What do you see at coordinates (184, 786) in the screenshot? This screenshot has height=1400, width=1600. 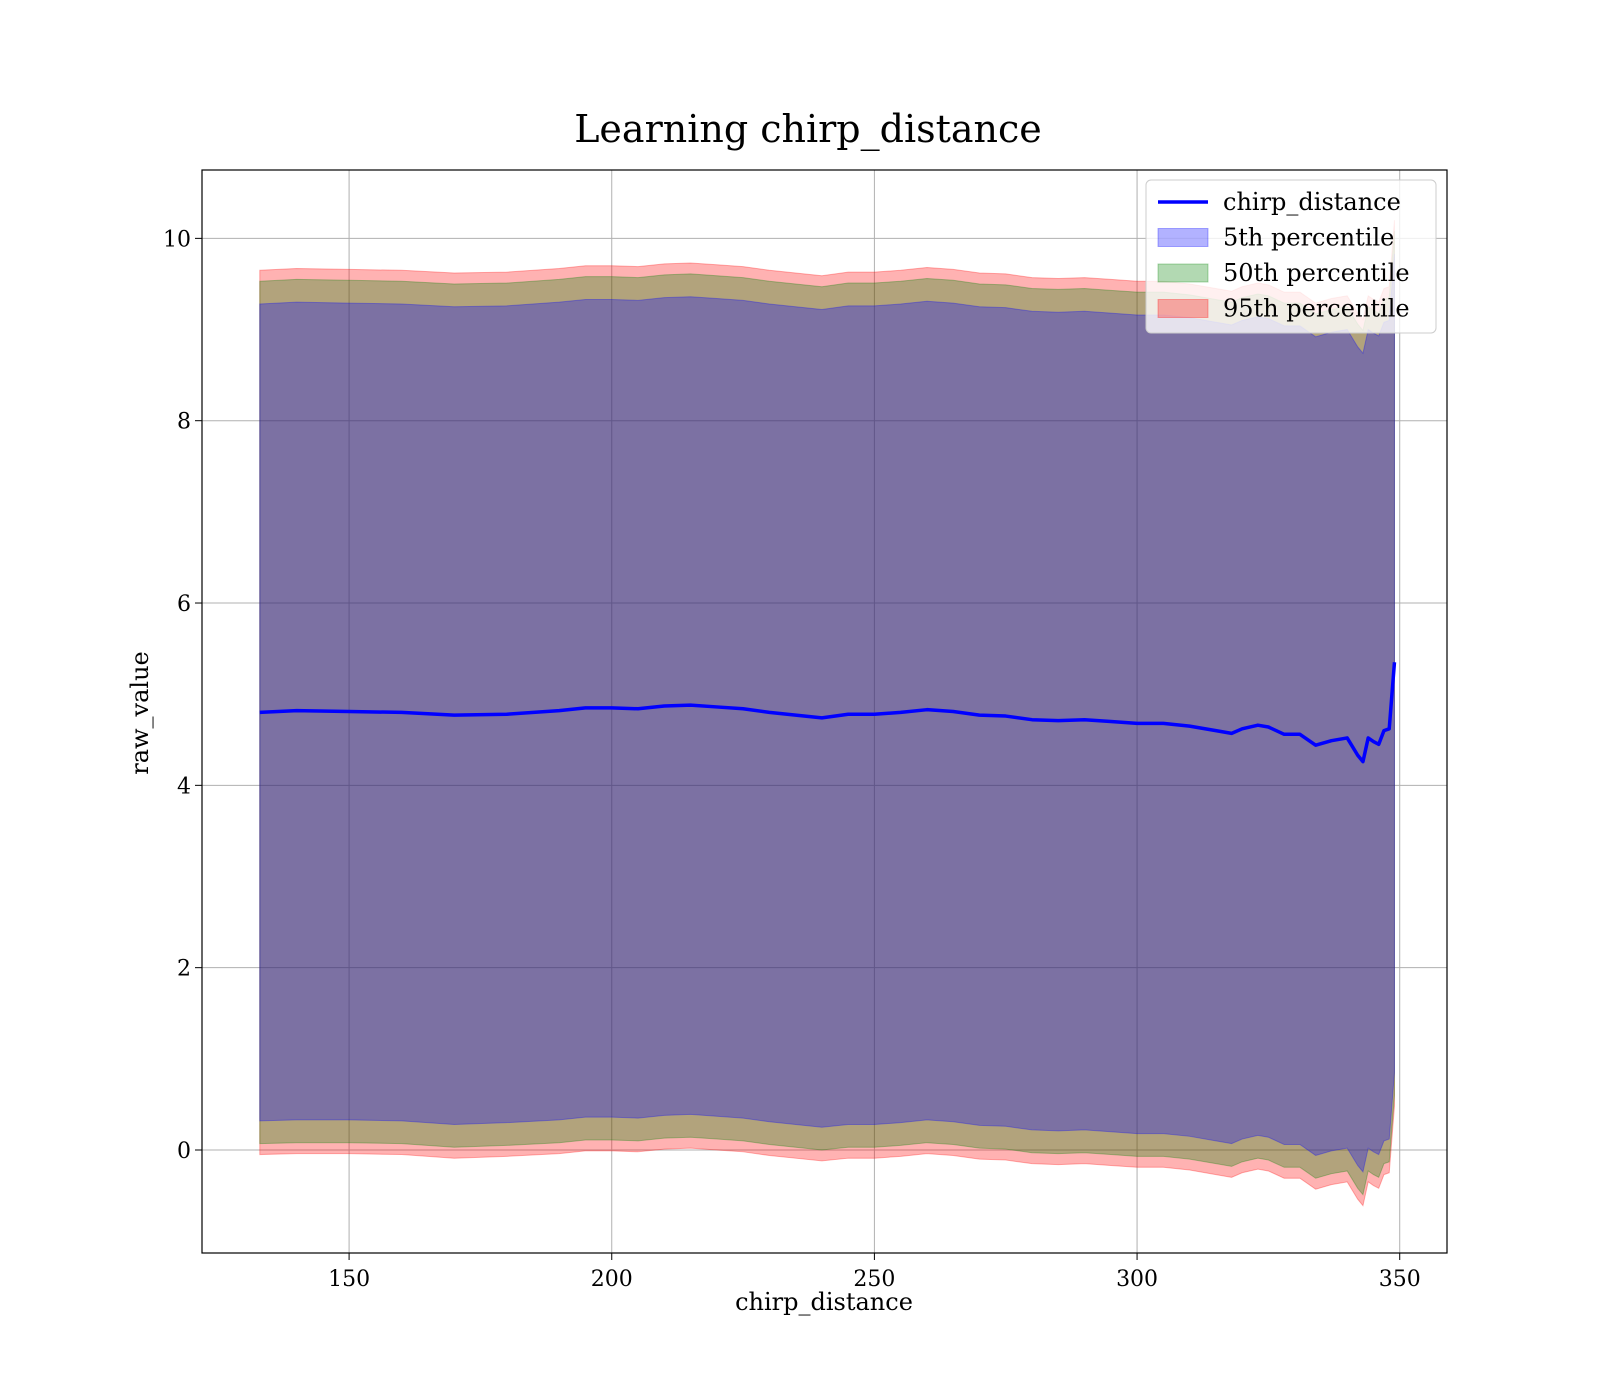 I see `y-tick-label: 4` at bounding box center [184, 786].